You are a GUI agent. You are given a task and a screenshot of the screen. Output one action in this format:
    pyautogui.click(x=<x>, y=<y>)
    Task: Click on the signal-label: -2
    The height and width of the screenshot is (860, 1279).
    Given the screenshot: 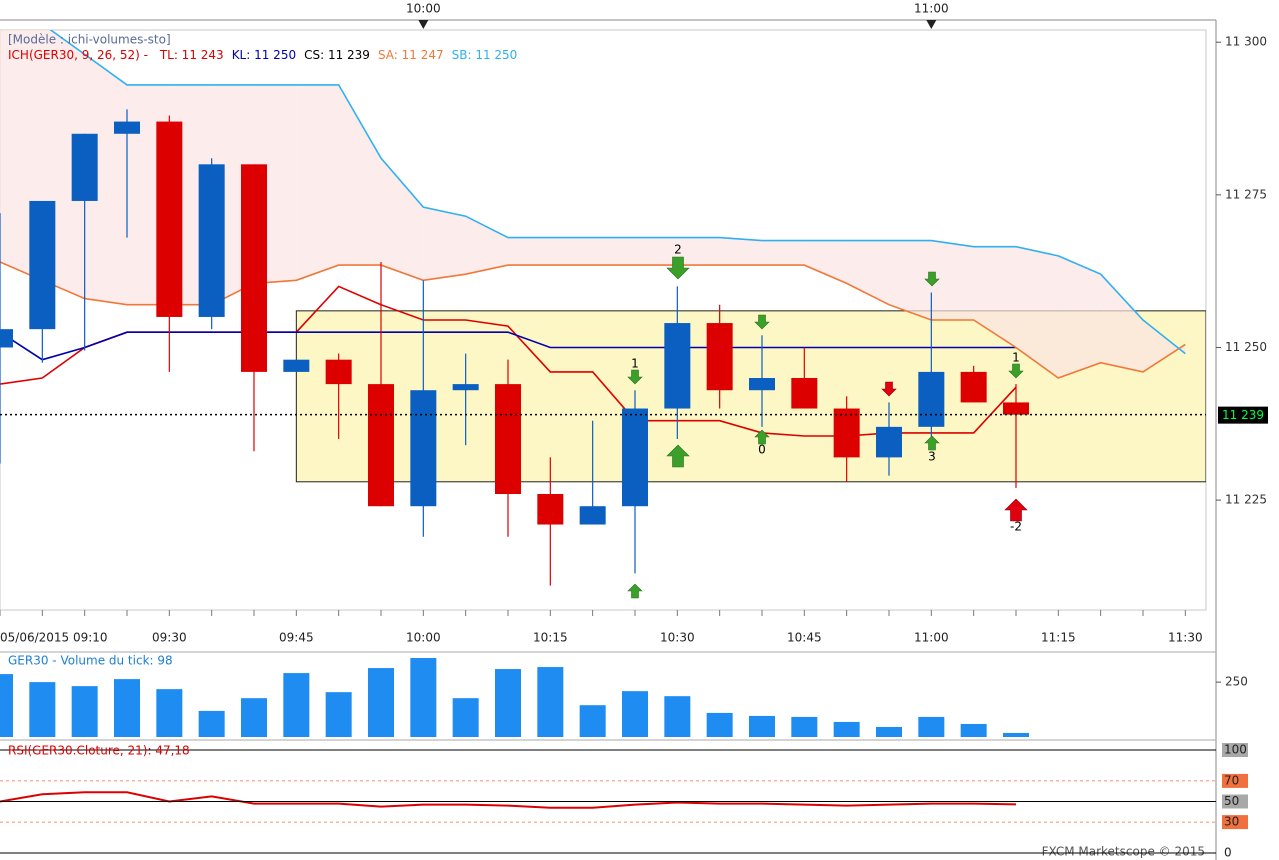 What is the action you would take?
    pyautogui.click(x=1016, y=527)
    